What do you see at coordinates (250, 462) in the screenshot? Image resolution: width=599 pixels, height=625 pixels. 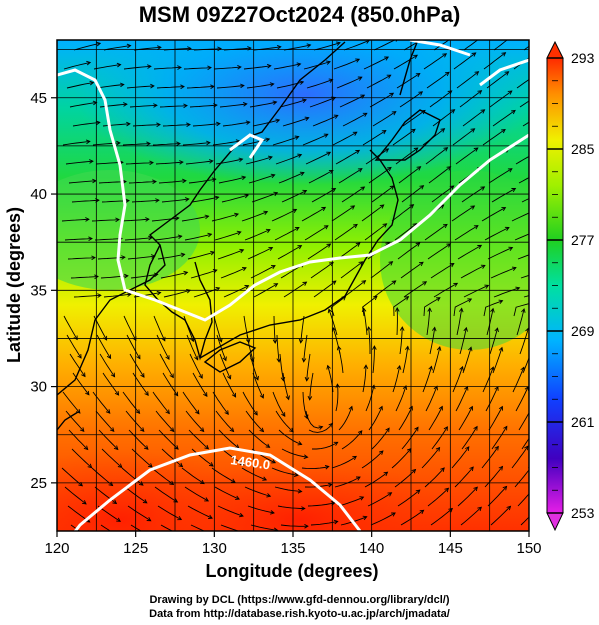 I see `contour-label: 1460.0` at bounding box center [250, 462].